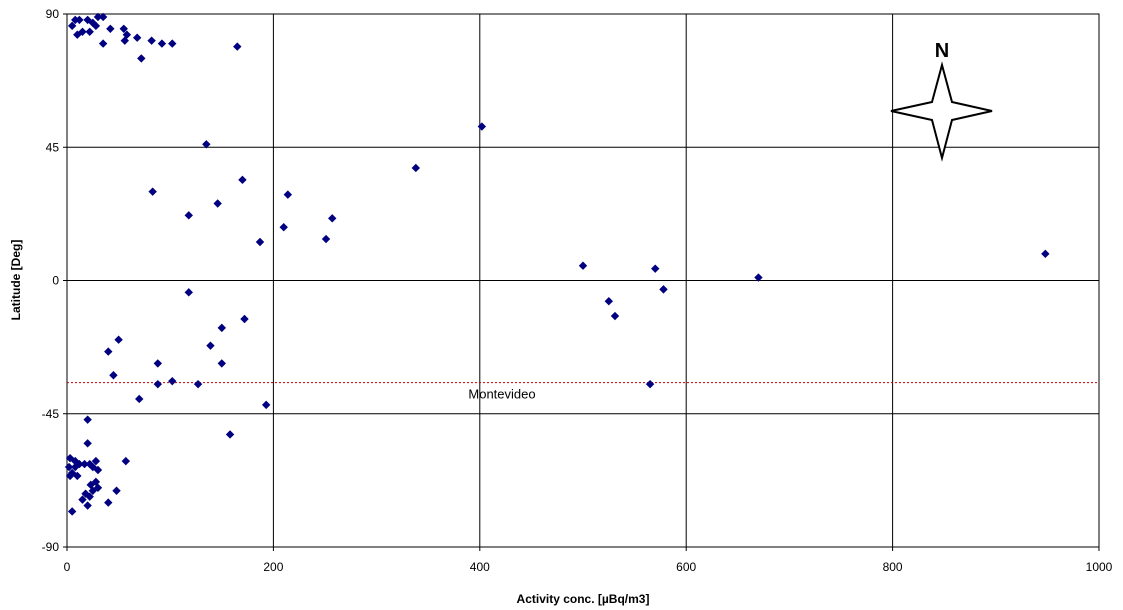 This screenshot has width=1123, height=610. I want to click on x-tick-label: 800, so click(893, 567).